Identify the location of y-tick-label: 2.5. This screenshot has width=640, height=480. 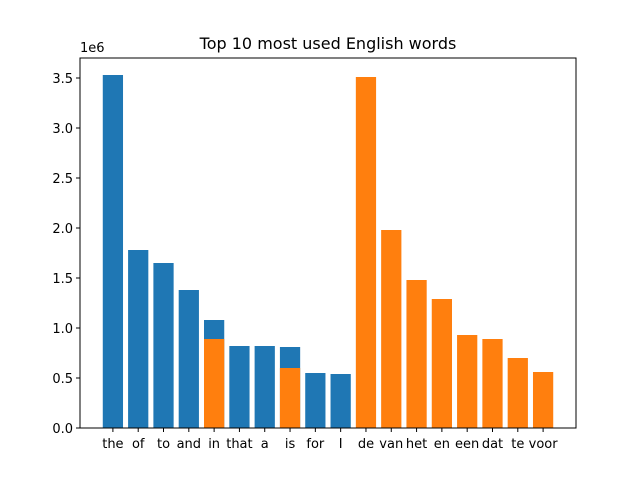
(62, 179).